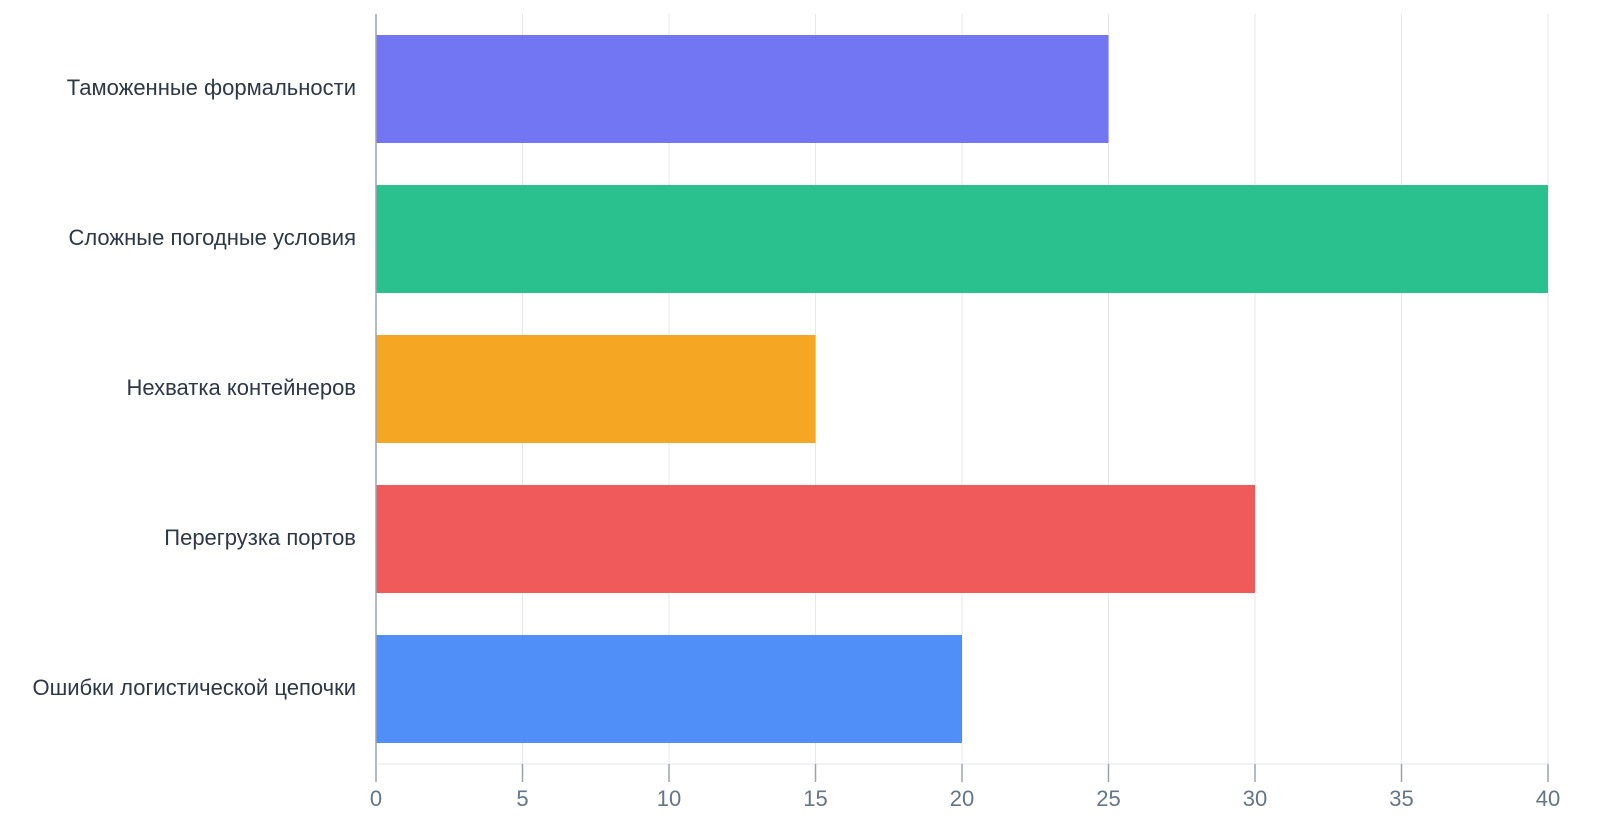 Image resolution: width=1600 pixels, height=840 pixels. Describe the element at coordinates (962, 798) in the screenshot. I see `x-tick-label-20: 20` at that location.